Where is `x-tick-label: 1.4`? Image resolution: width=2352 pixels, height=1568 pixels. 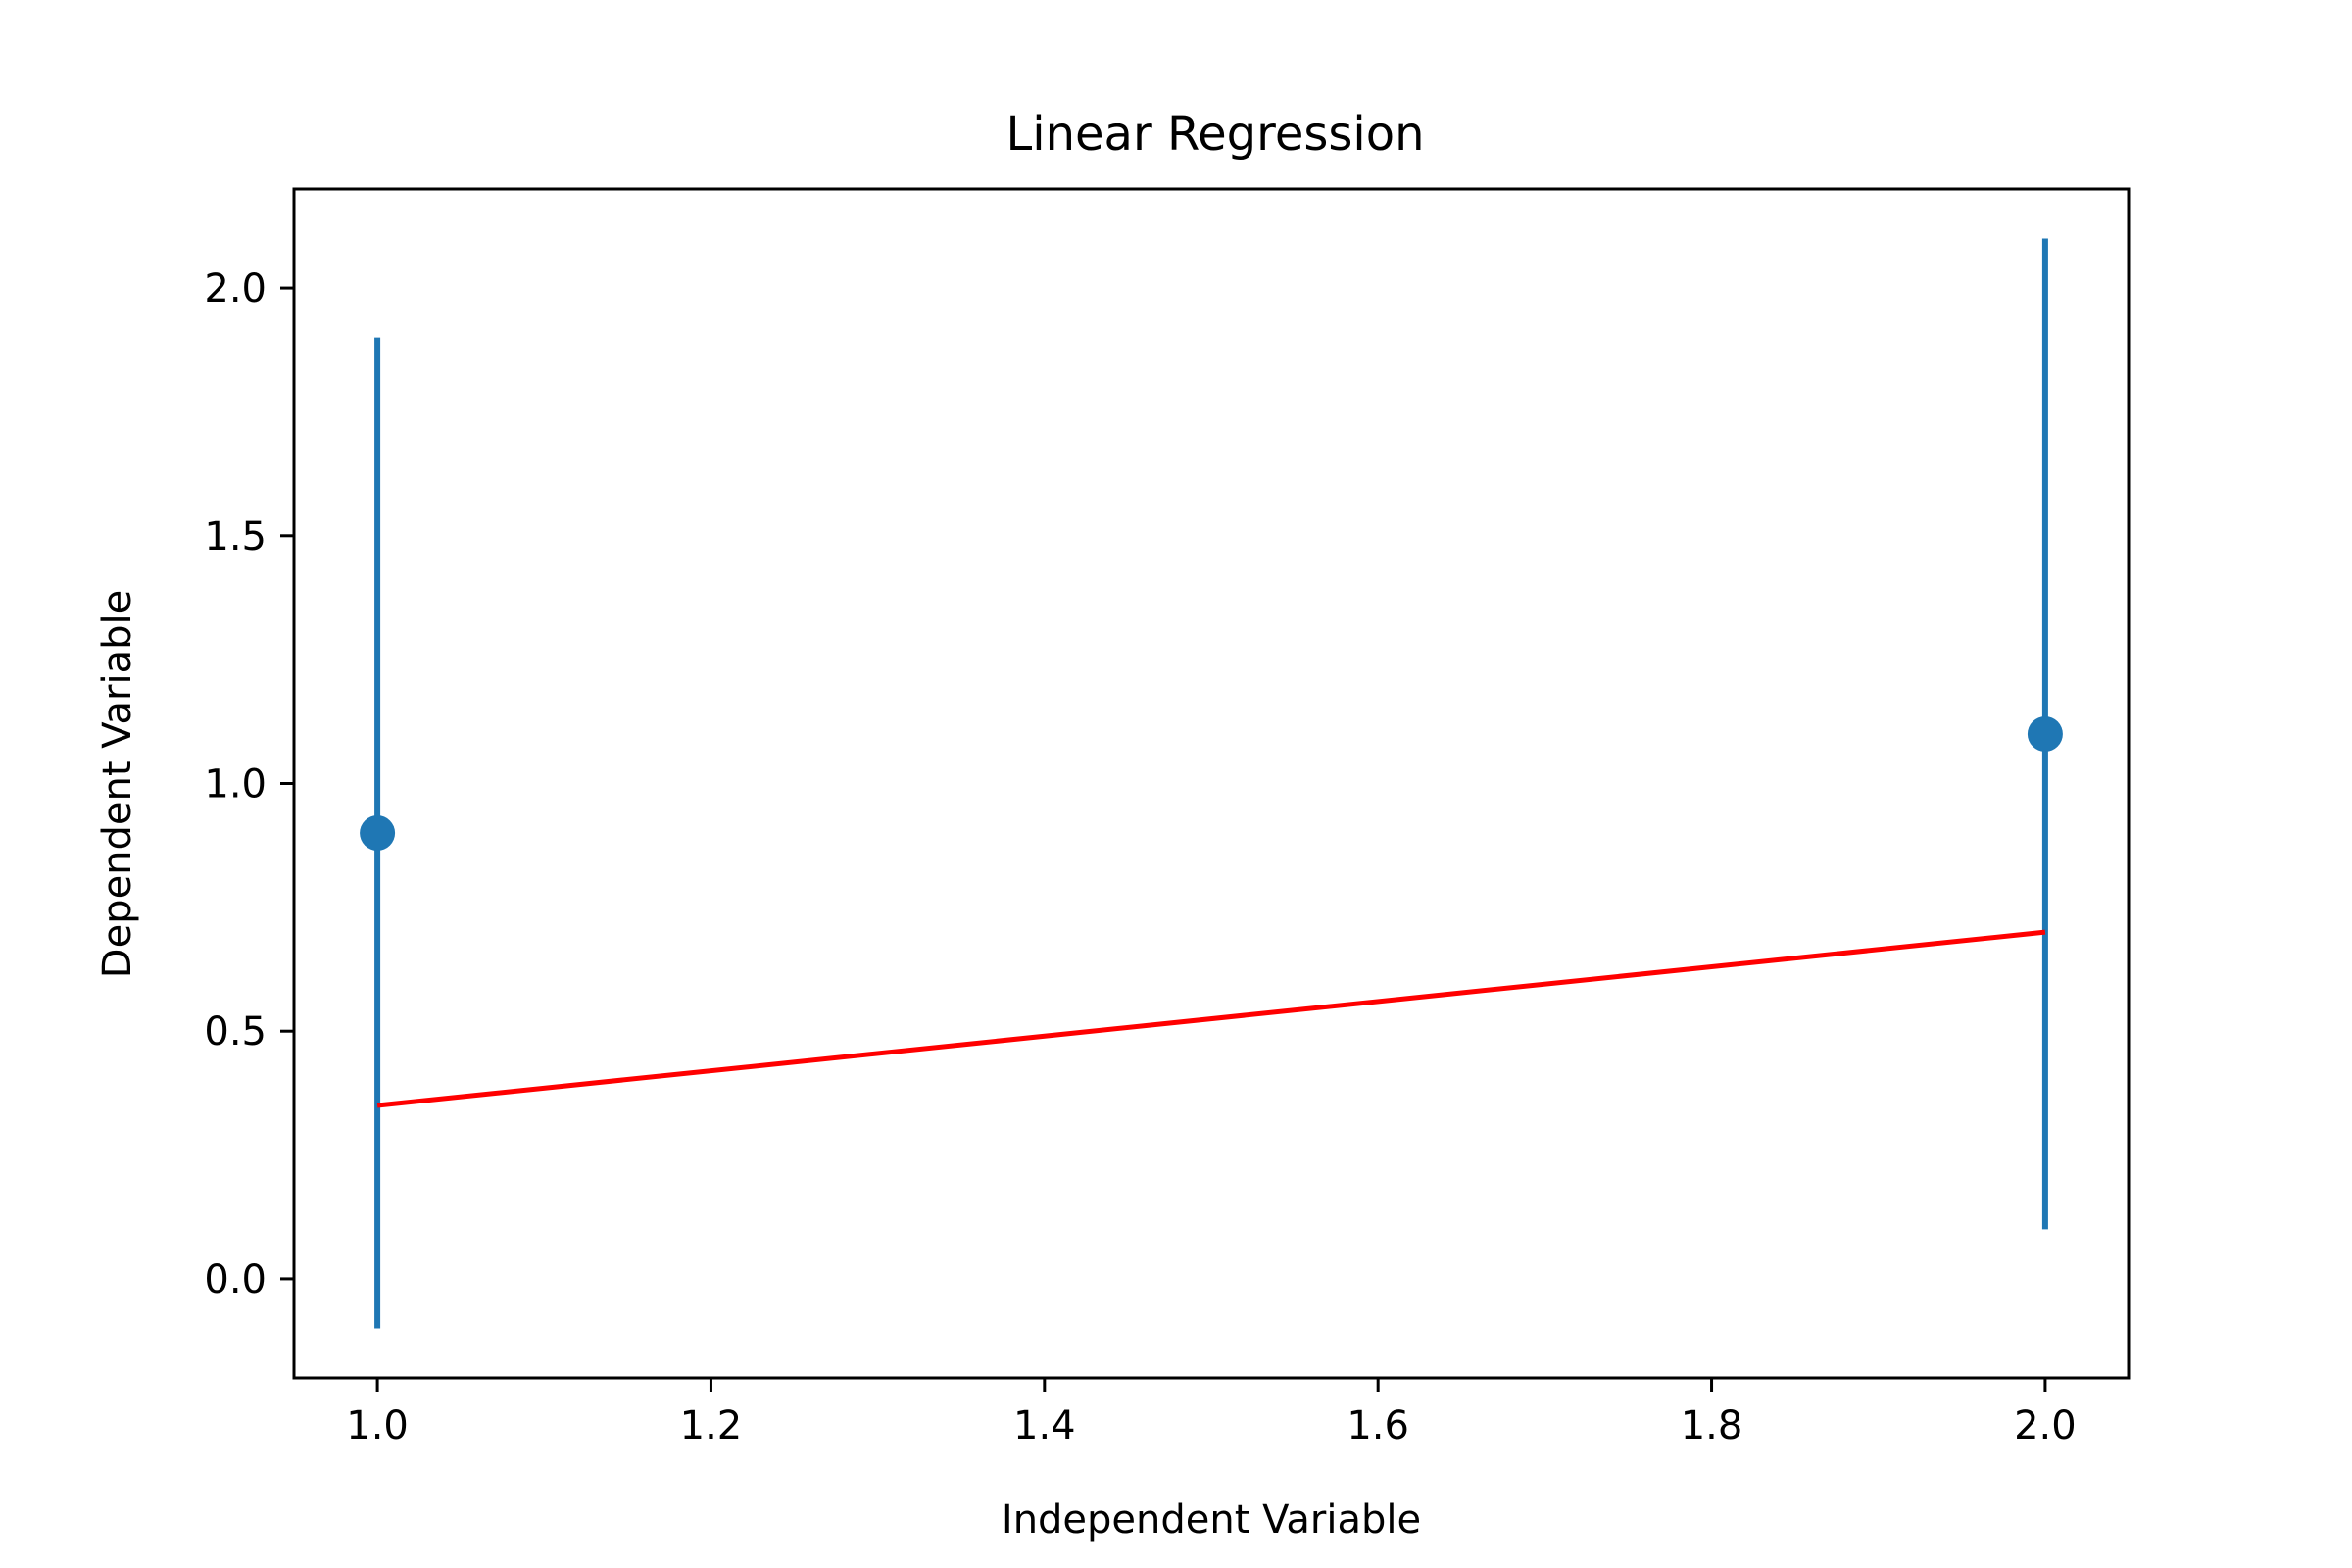 x-tick-label: 1.4 is located at coordinates (1044, 1425).